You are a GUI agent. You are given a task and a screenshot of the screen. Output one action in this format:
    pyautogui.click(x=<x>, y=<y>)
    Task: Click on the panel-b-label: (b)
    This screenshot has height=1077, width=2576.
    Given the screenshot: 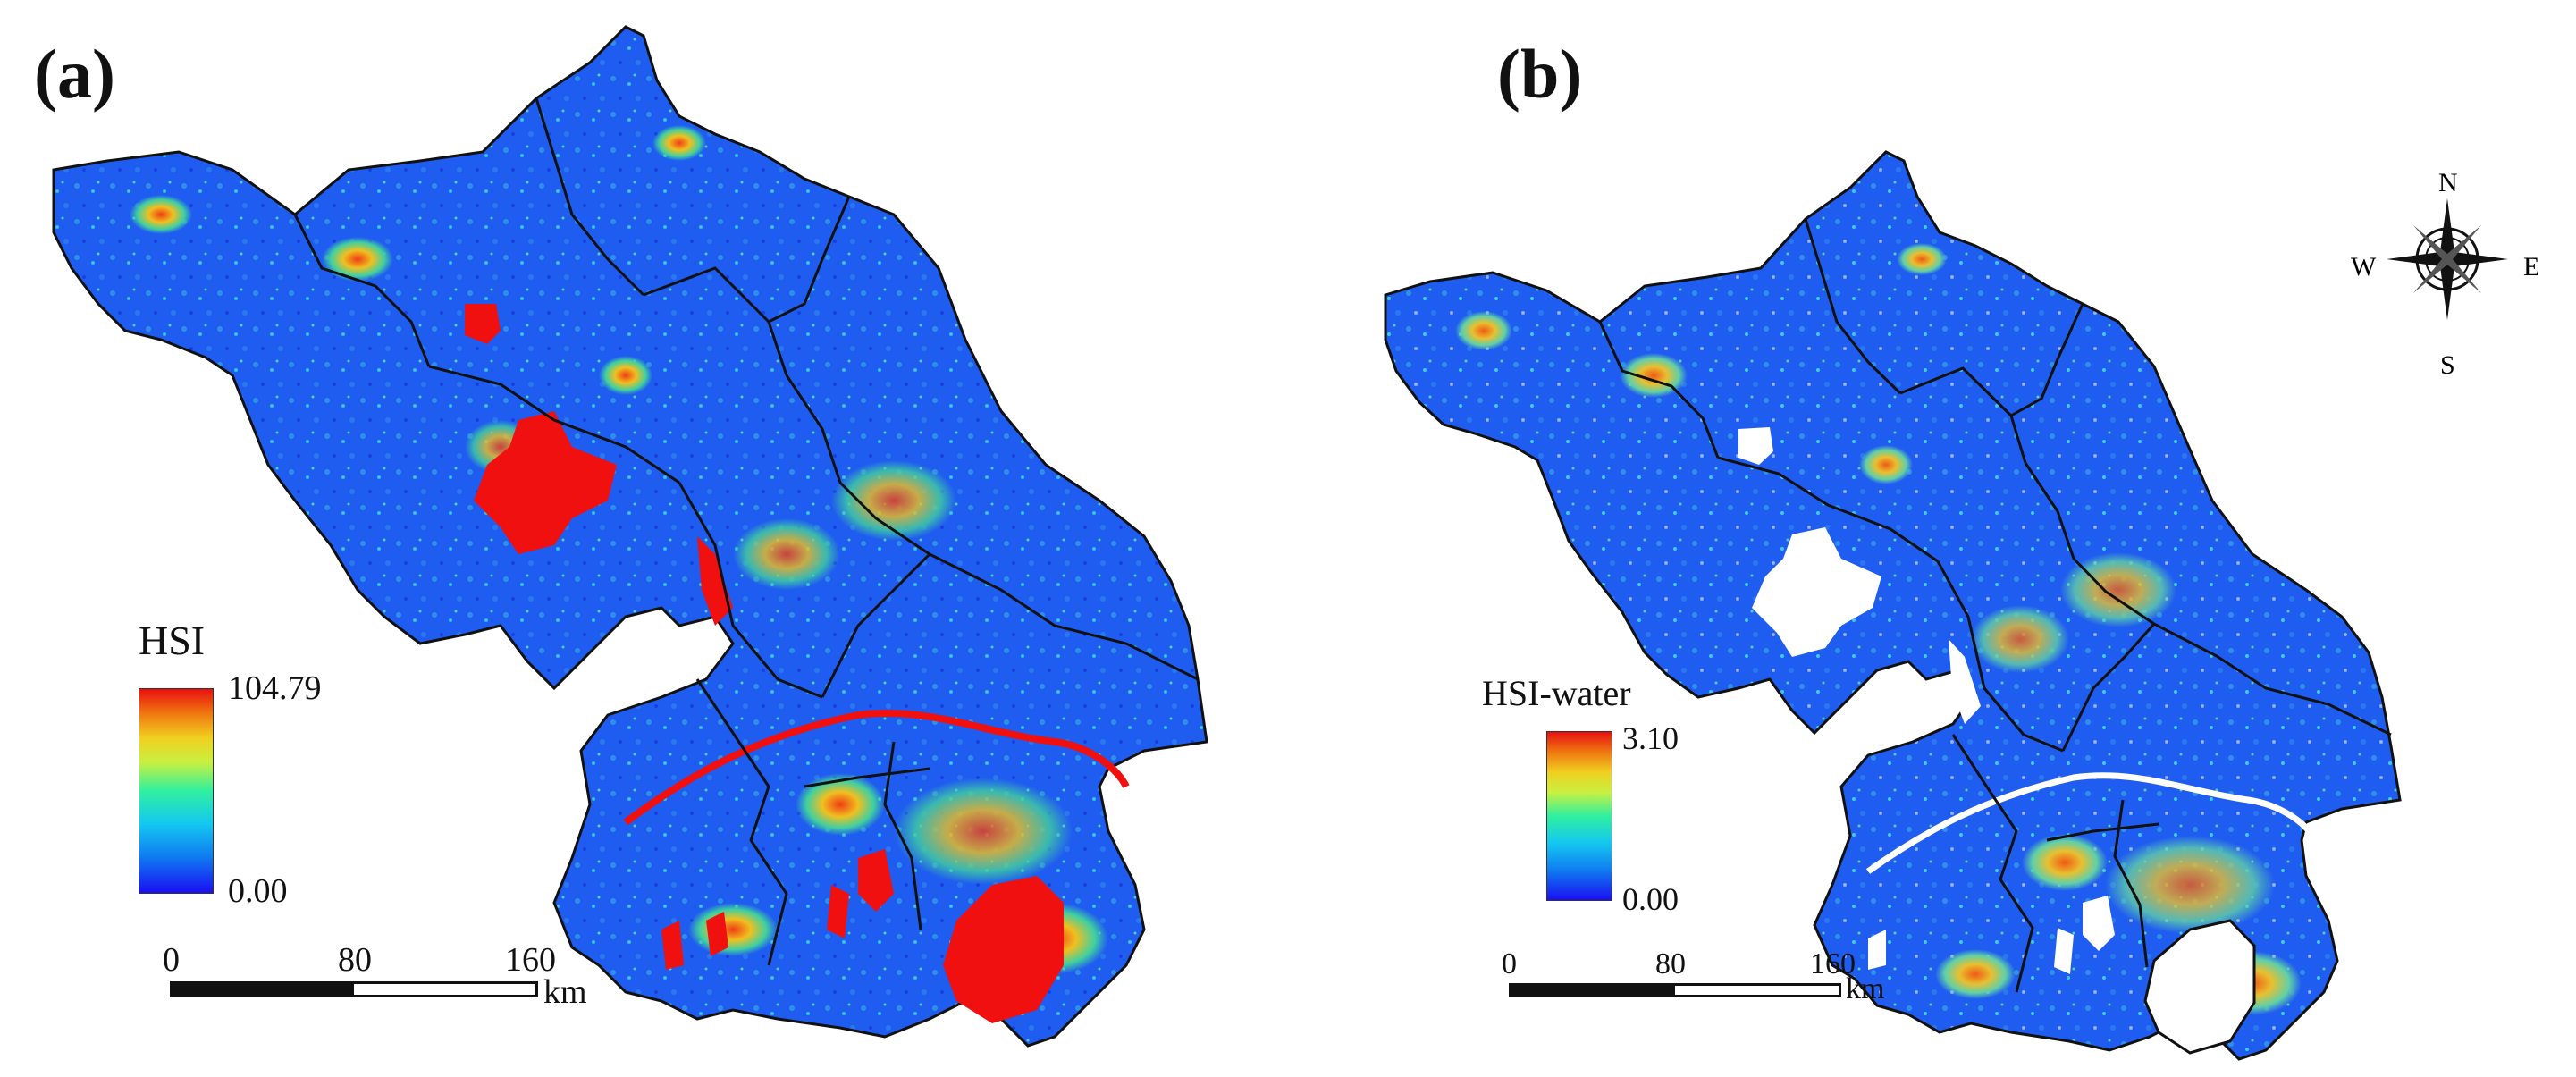 What is the action you would take?
    pyautogui.click(x=1540, y=74)
    